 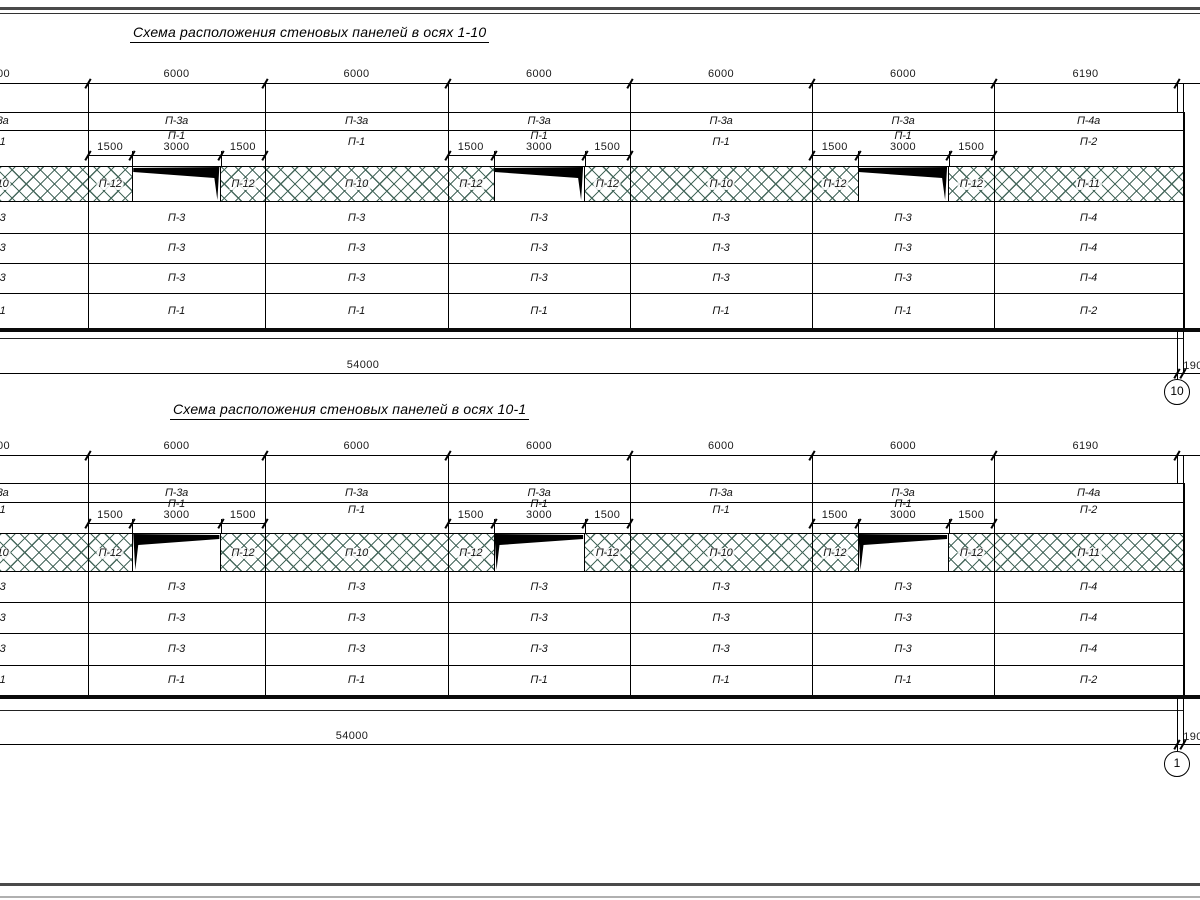 What do you see at coordinates (1177, 392) in the screenshot?
I see `axis-circle: 10` at bounding box center [1177, 392].